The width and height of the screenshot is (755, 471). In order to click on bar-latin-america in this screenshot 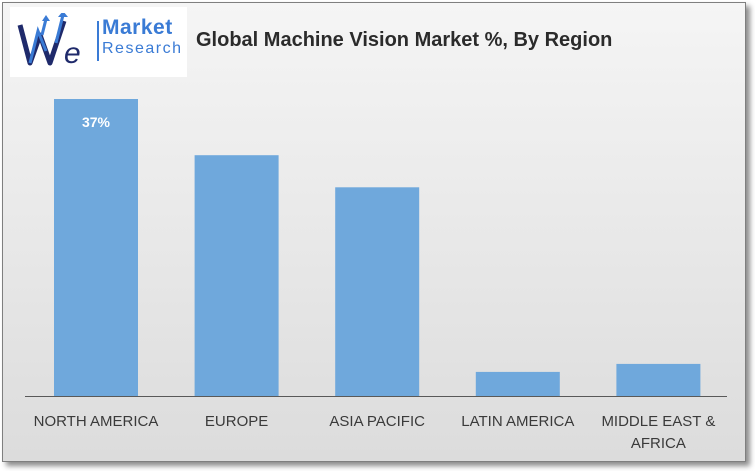, I will do `click(517, 383)`.